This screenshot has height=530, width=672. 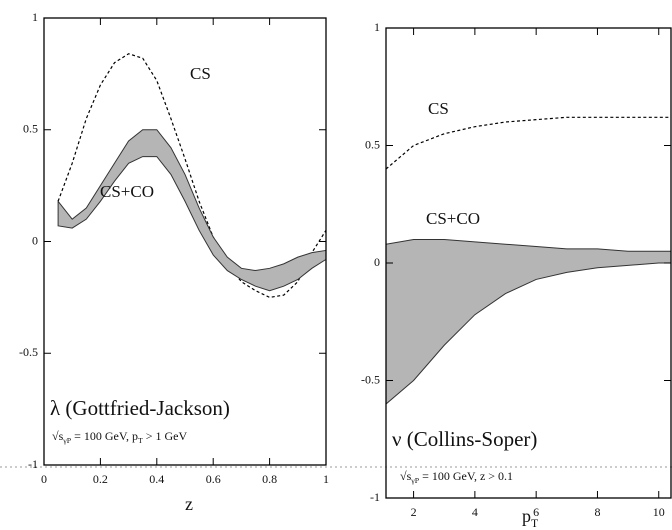 I want to click on panel-info: √sγP = 100 GeV, pT > 1 GeV, so click(x=119, y=437).